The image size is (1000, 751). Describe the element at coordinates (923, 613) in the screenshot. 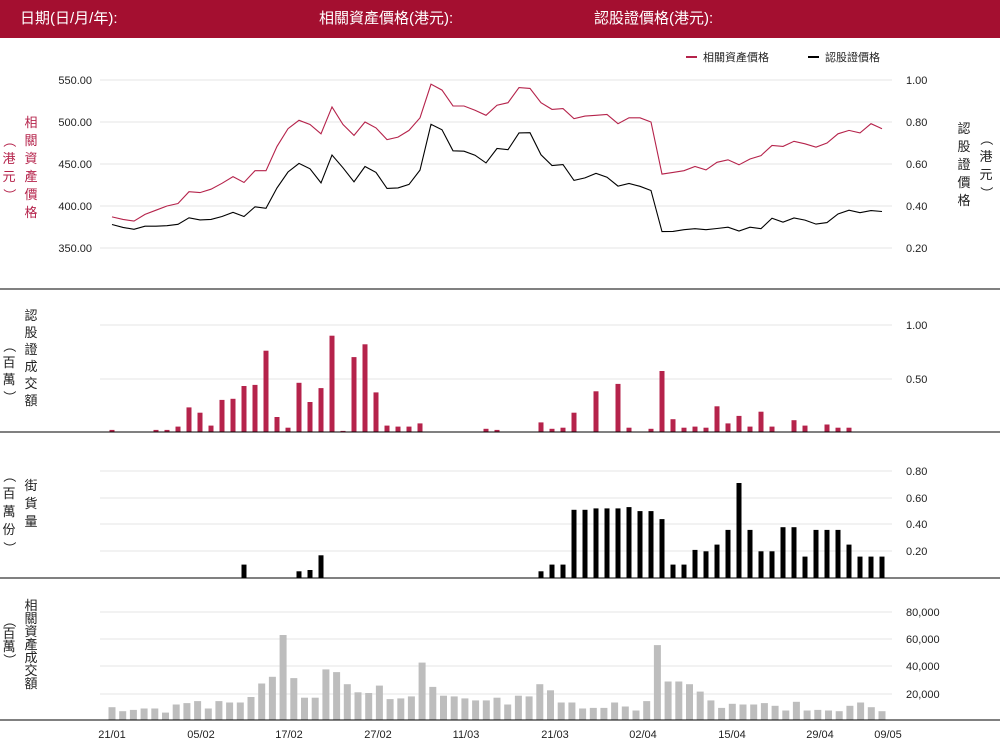

I see `right-axis-tick-label: 80,000` at that location.